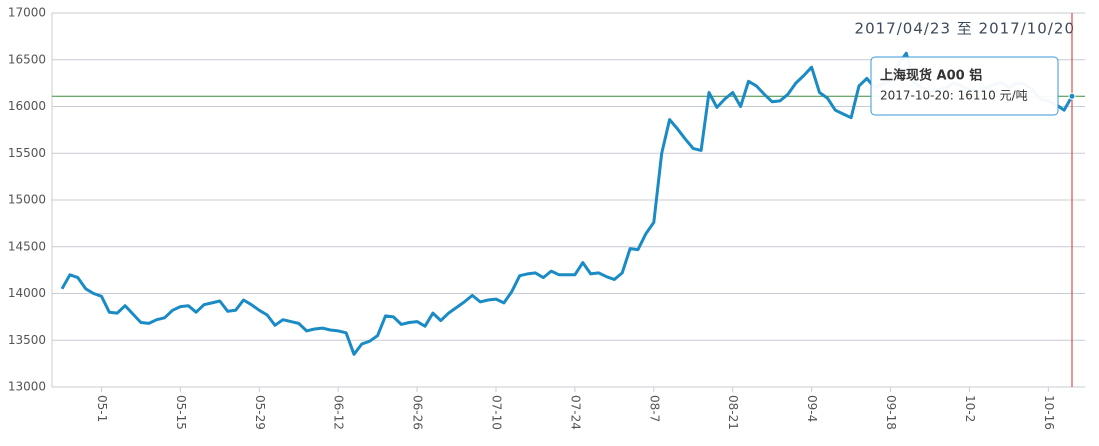 This screenshot has width=1099, height=446. I want to click on tooltip: 上海现货 A00 铝 2017-10-20: 16110 元/吨, so click(964, 86).